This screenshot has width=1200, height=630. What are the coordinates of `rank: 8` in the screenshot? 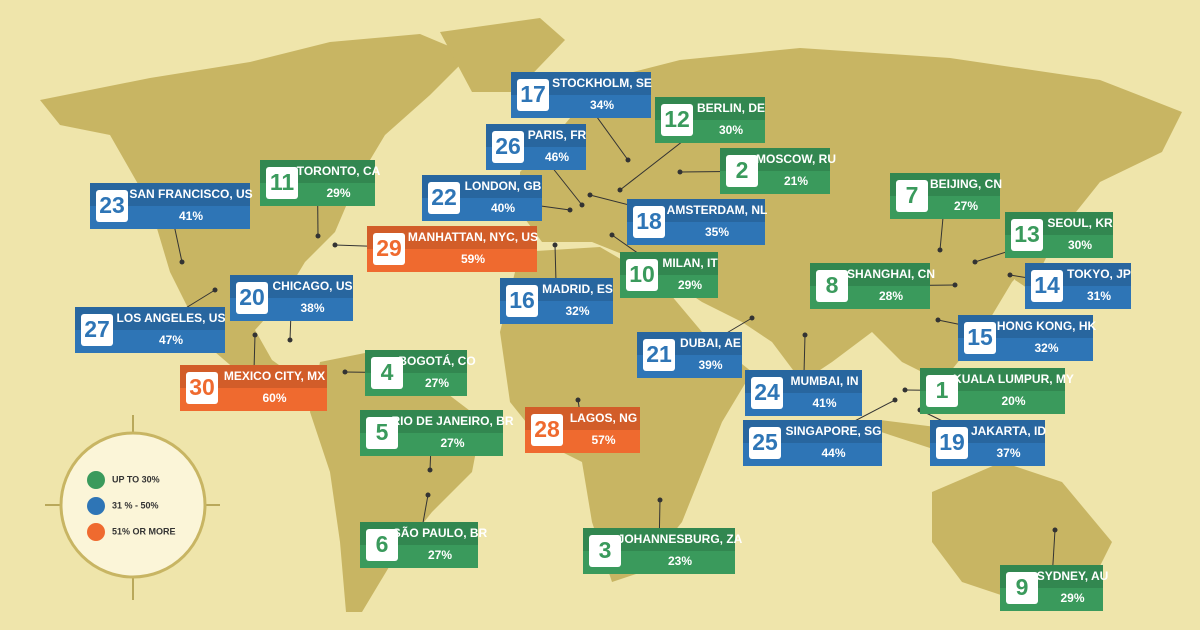 It's located at (832, 285).